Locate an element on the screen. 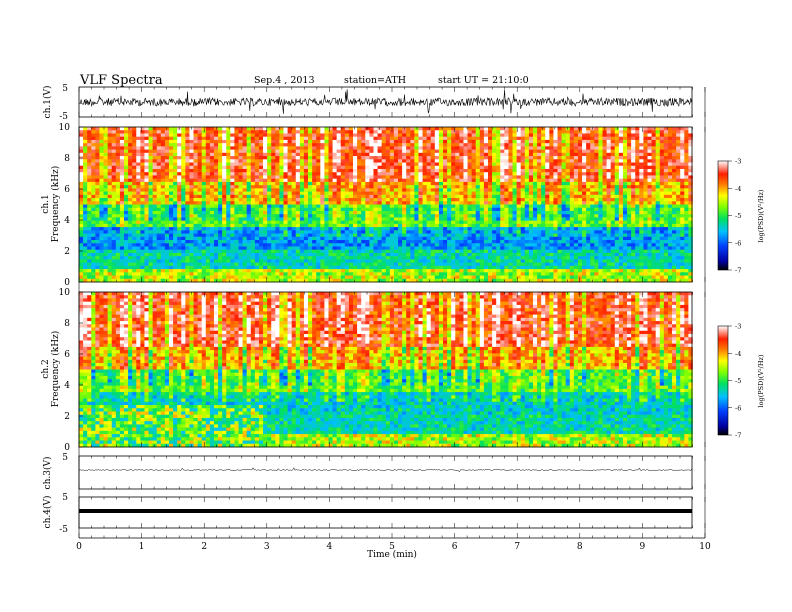  spec1yt-tick-0: 0 is located at coordinates (67, 283).